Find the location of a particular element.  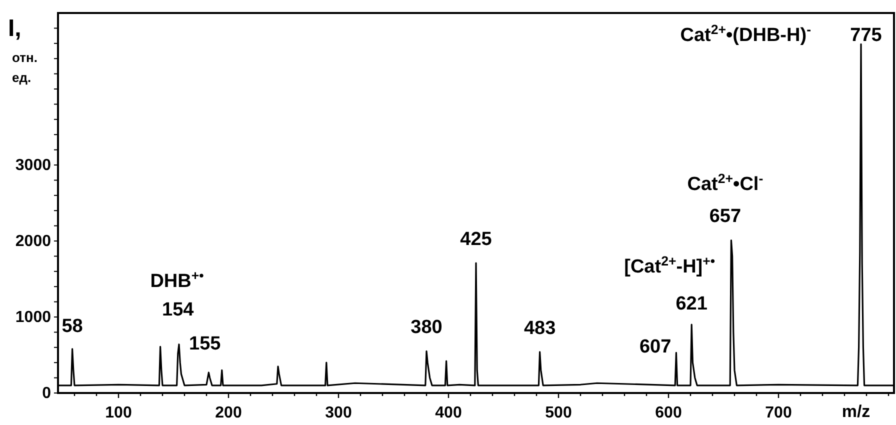

x-tick-label: 200 is located at coordinates (228, 413).